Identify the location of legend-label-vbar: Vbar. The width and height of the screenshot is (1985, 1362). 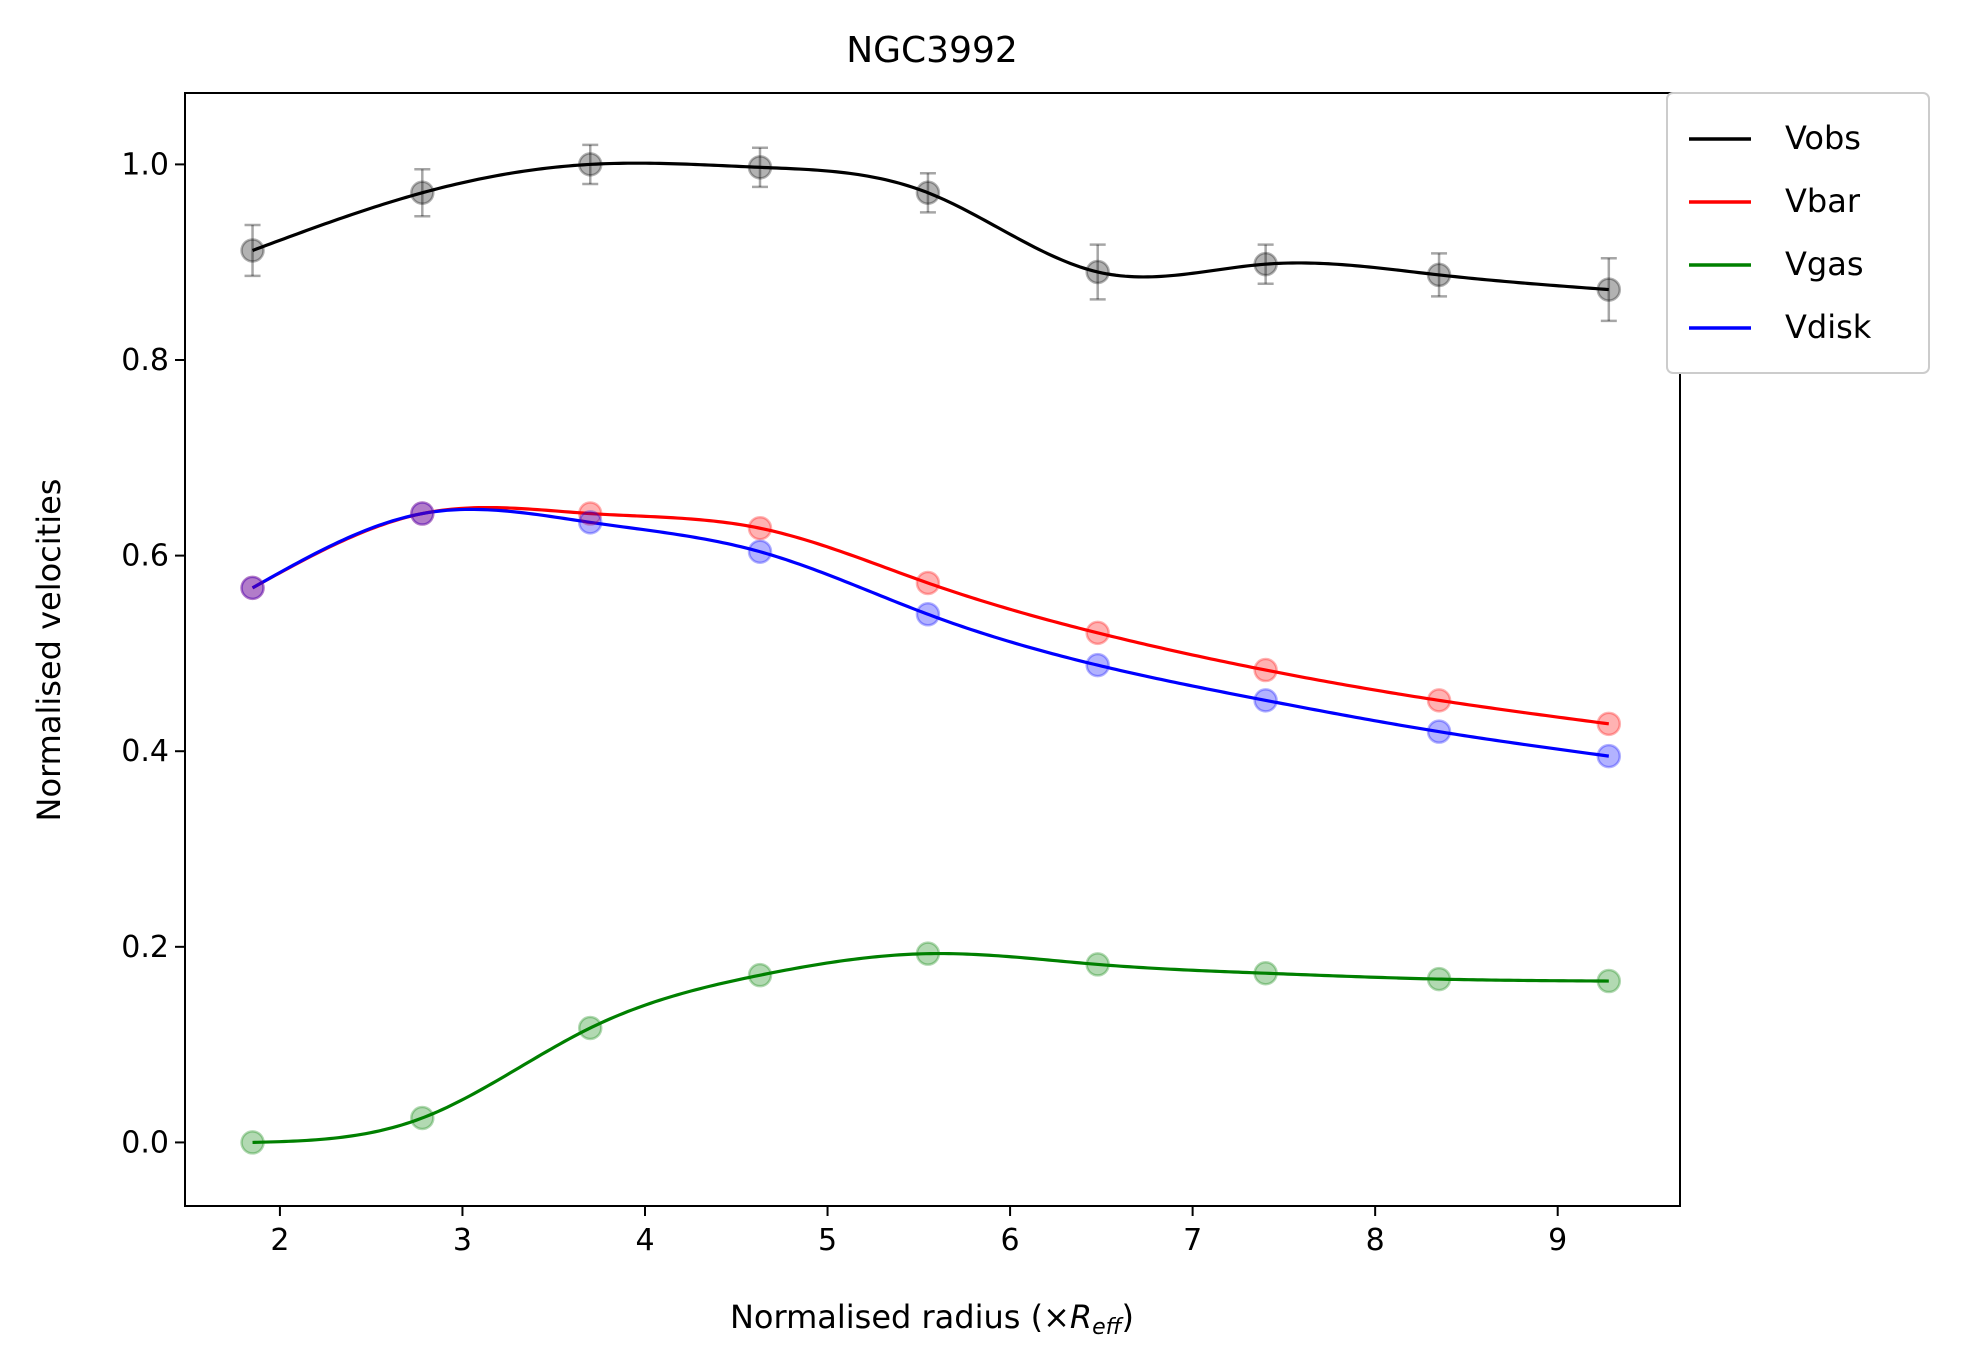
(1823, 201).